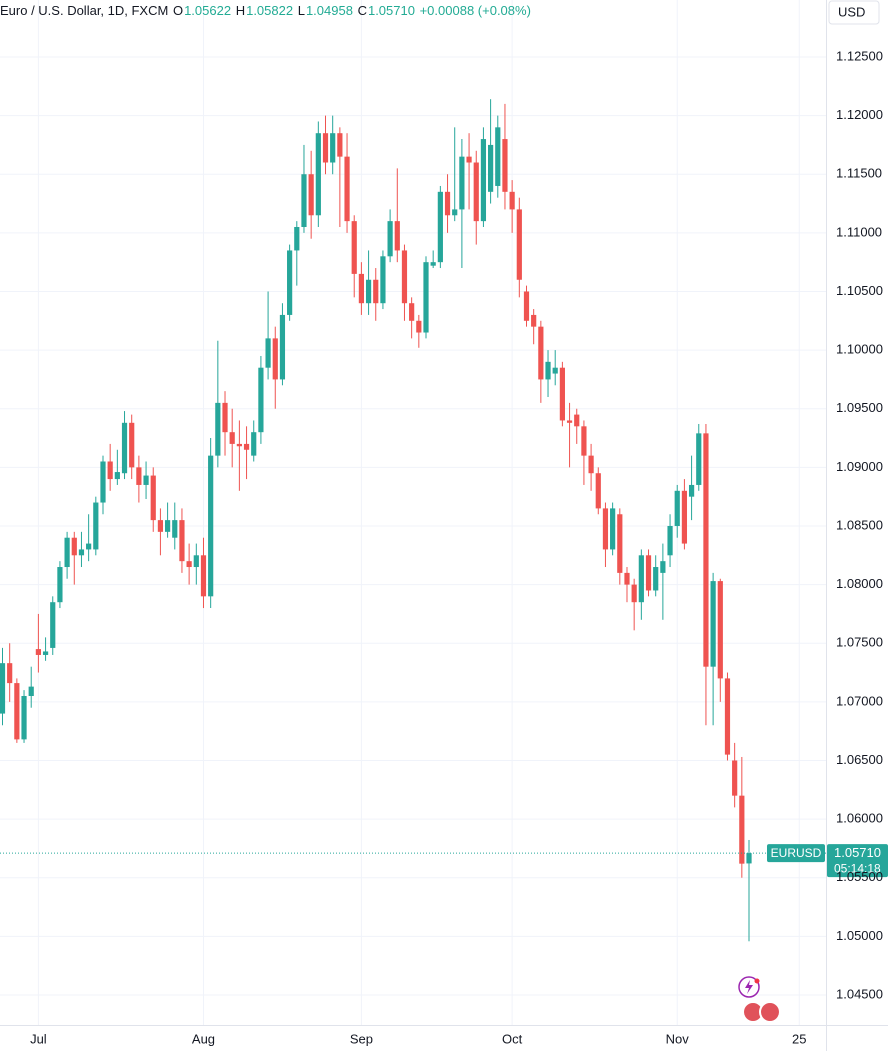 The height and width of the screenshot is (1051, 888). I want to click on y-tick-label: 1.07500, so click(859, 642).